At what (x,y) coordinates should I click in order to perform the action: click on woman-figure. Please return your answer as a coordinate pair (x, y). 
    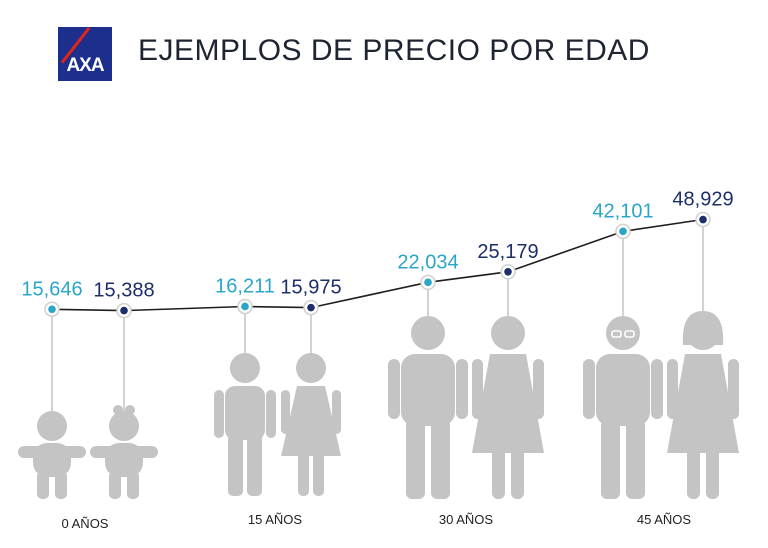
    Looking at the image, I should click on (508, 407).